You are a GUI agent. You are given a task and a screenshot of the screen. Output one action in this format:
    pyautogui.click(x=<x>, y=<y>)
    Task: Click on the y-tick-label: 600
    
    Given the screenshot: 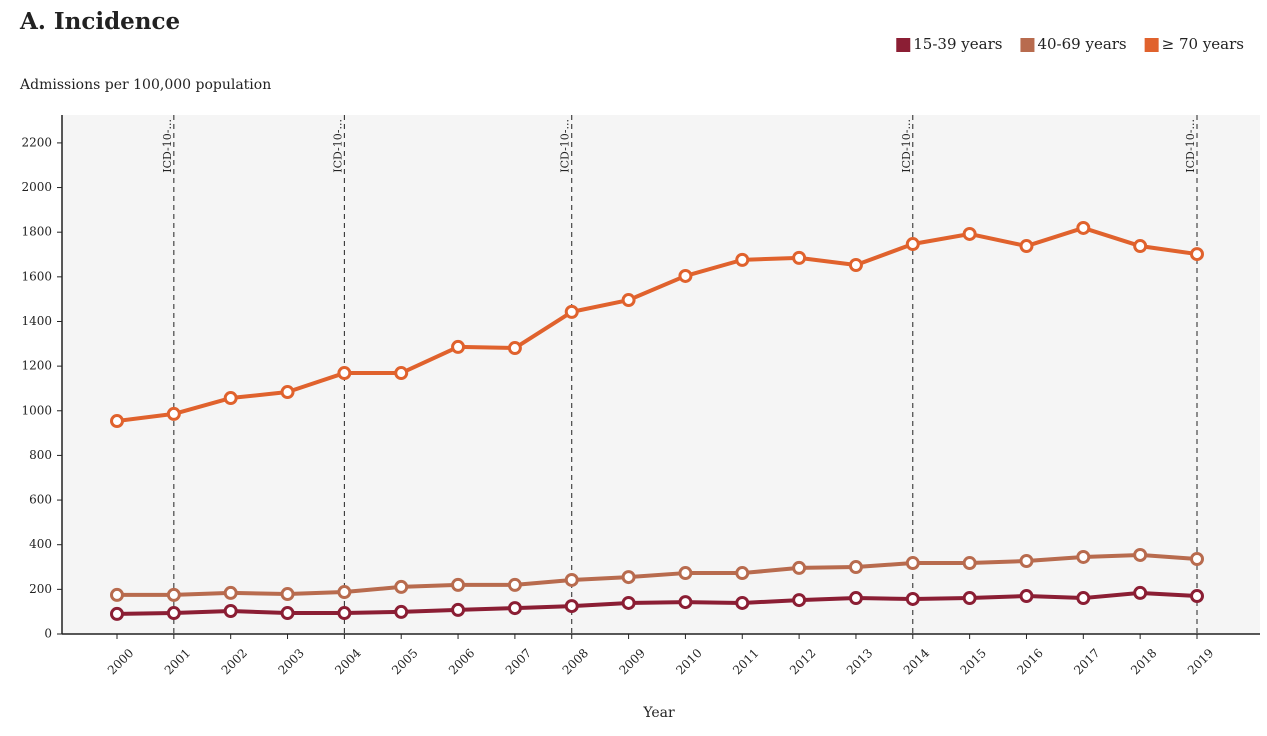 What is the action you would take?
    pyautogui.click(x=40, y=500)
    